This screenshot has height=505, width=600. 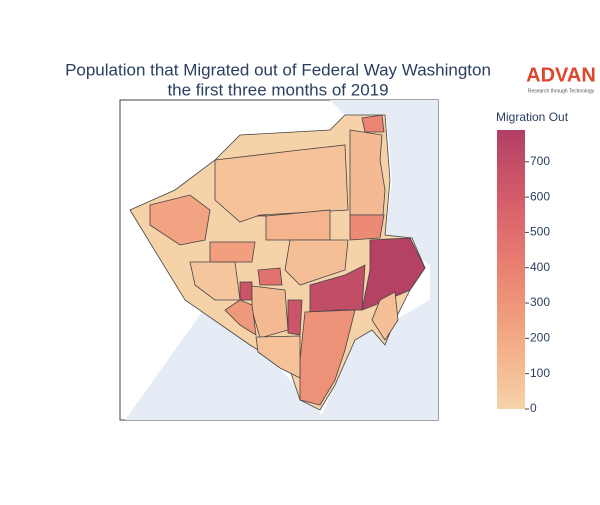 I want to click on colorbar-tick-label: 500, so click(x=540, y=232).